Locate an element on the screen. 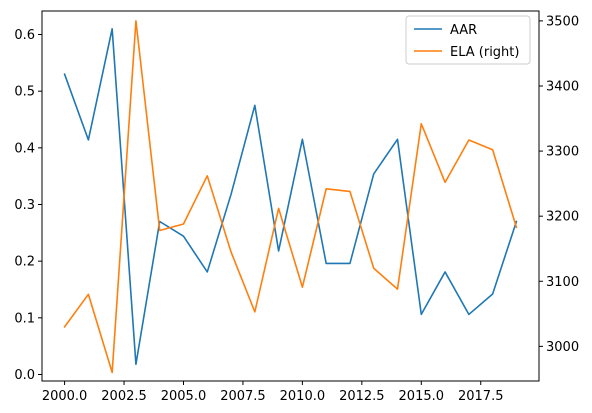 The width and height of the screenshot is (592, 413). y-left-tick-label: 0.4 is located at coordinates (24, 148).